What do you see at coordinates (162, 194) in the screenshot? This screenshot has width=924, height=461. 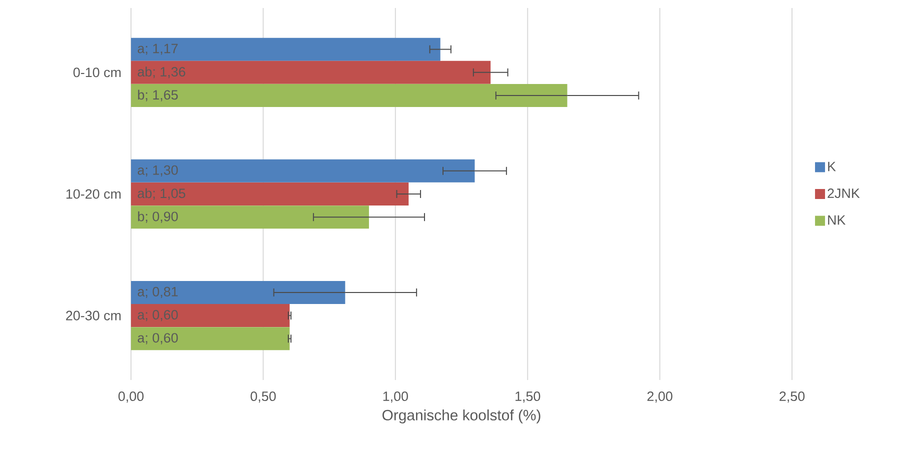 I see `data-label: ab; 1,05` at bounding box center [162, 194].